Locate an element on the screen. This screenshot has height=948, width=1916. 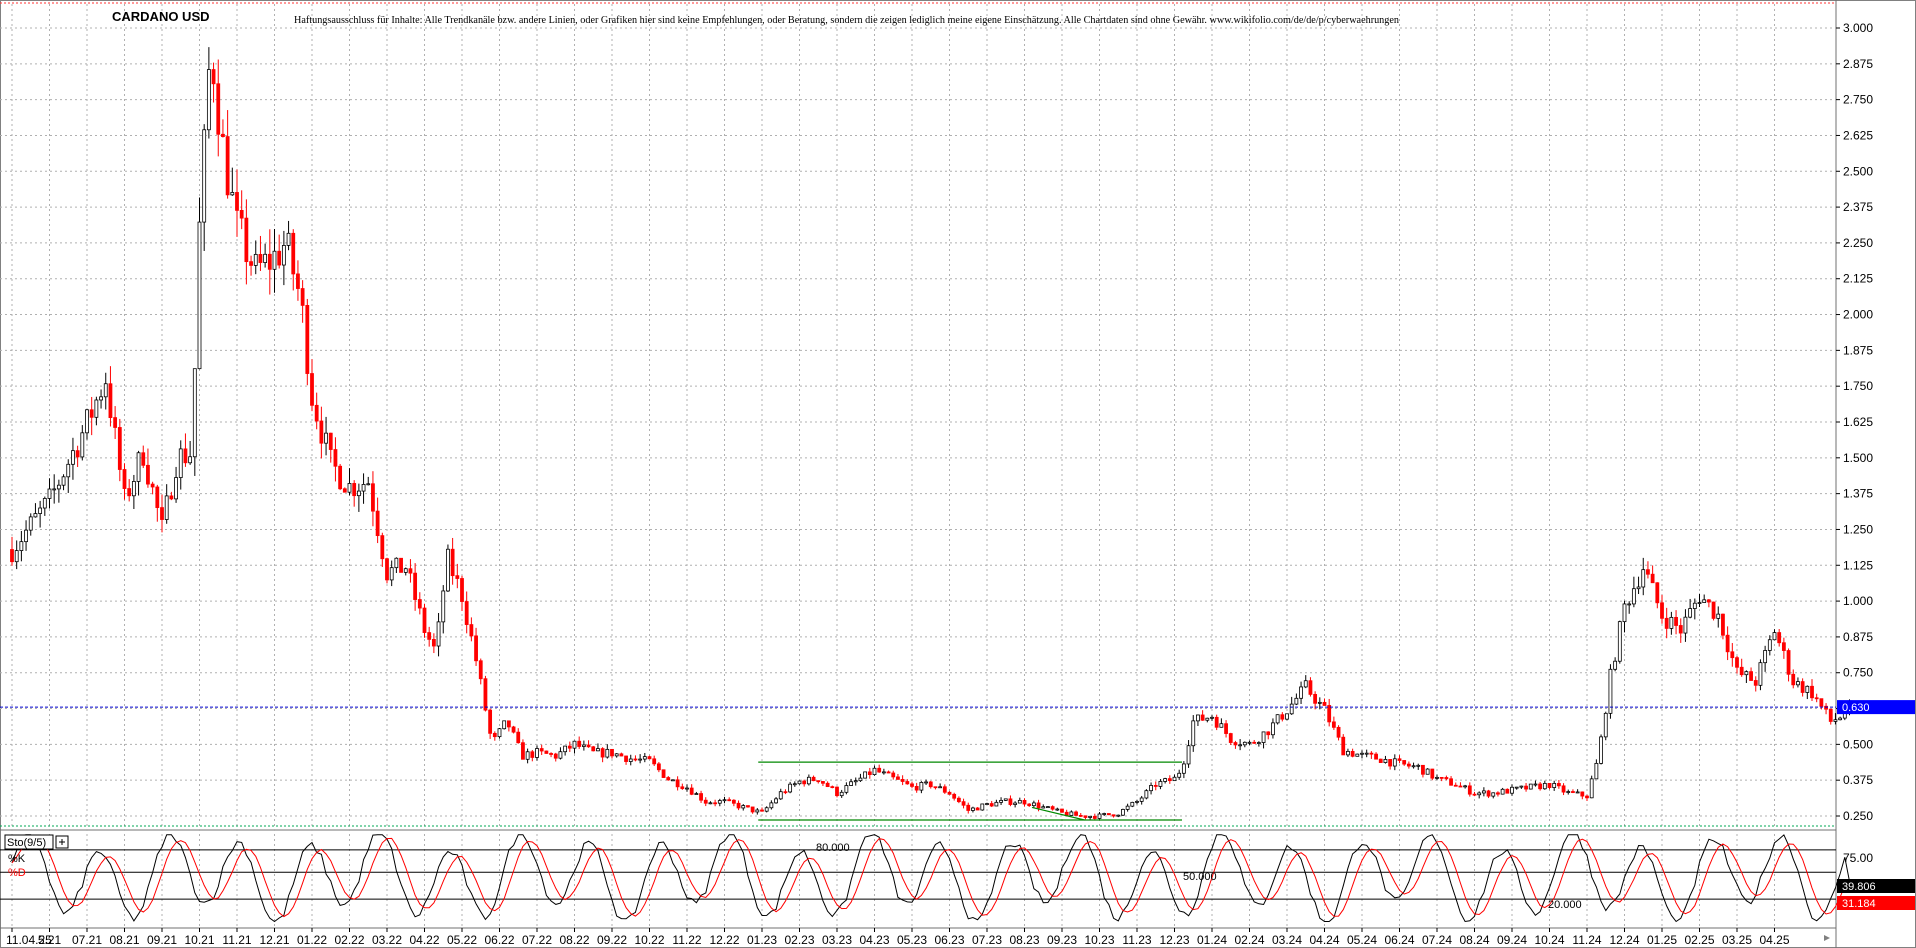
x-tick-label: 01.23 is located at coordinates (762, 940).